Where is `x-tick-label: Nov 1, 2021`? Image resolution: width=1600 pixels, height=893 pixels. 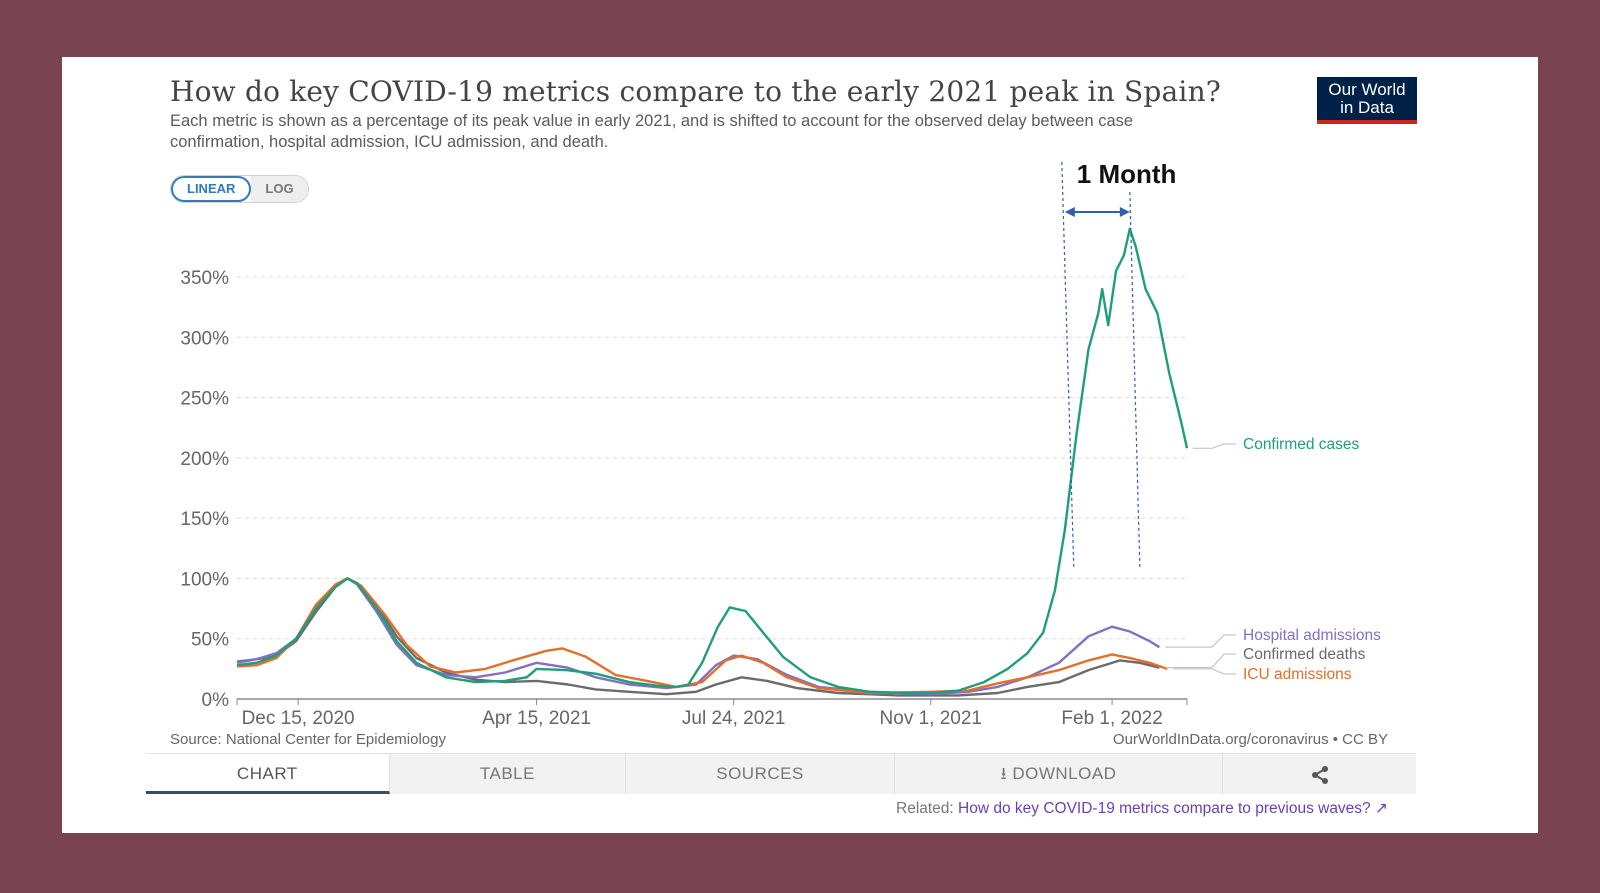 x-tick-label: Nov 1, 2021 is located at coordinates (931, 718).